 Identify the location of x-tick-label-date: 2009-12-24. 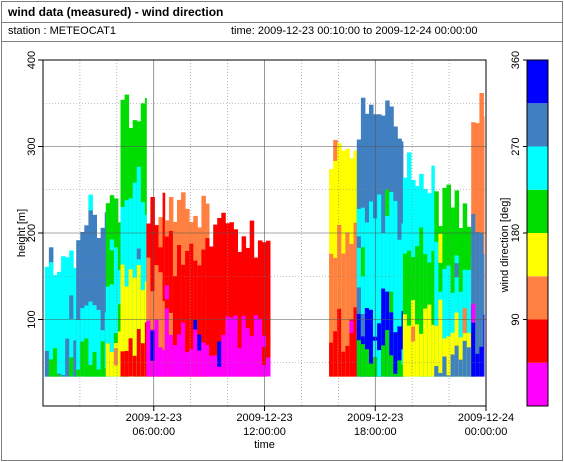
(486, 418).